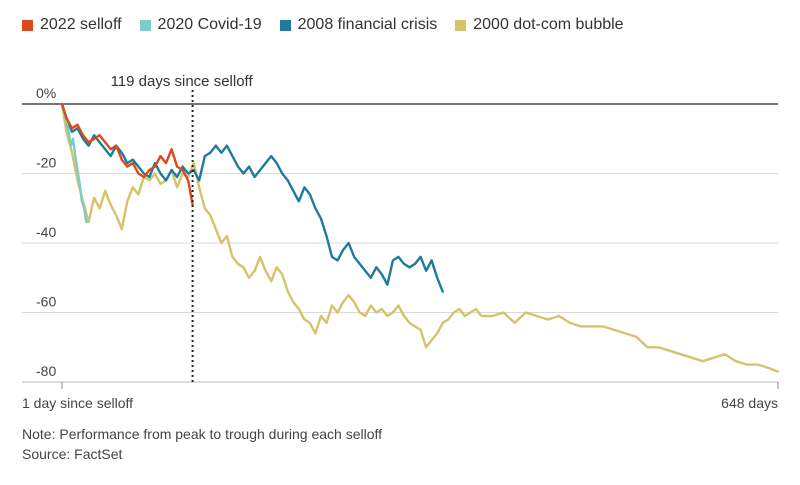  I want to click on legend-swatch-2020, so click(145, 25).